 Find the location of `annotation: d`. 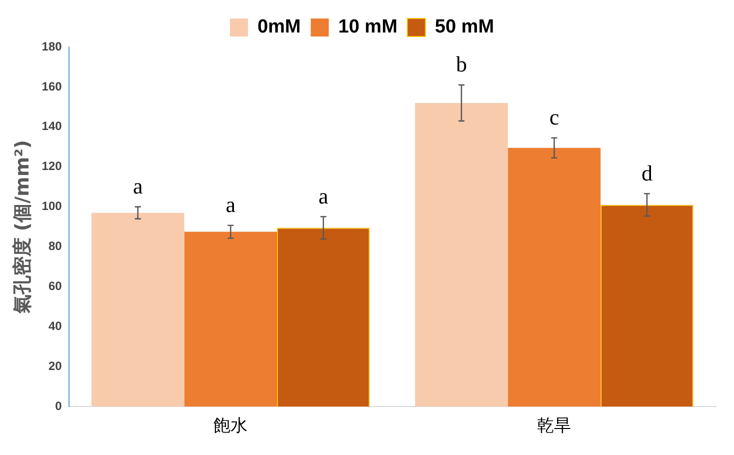

annotation: d is located at coordinates (646, 173).